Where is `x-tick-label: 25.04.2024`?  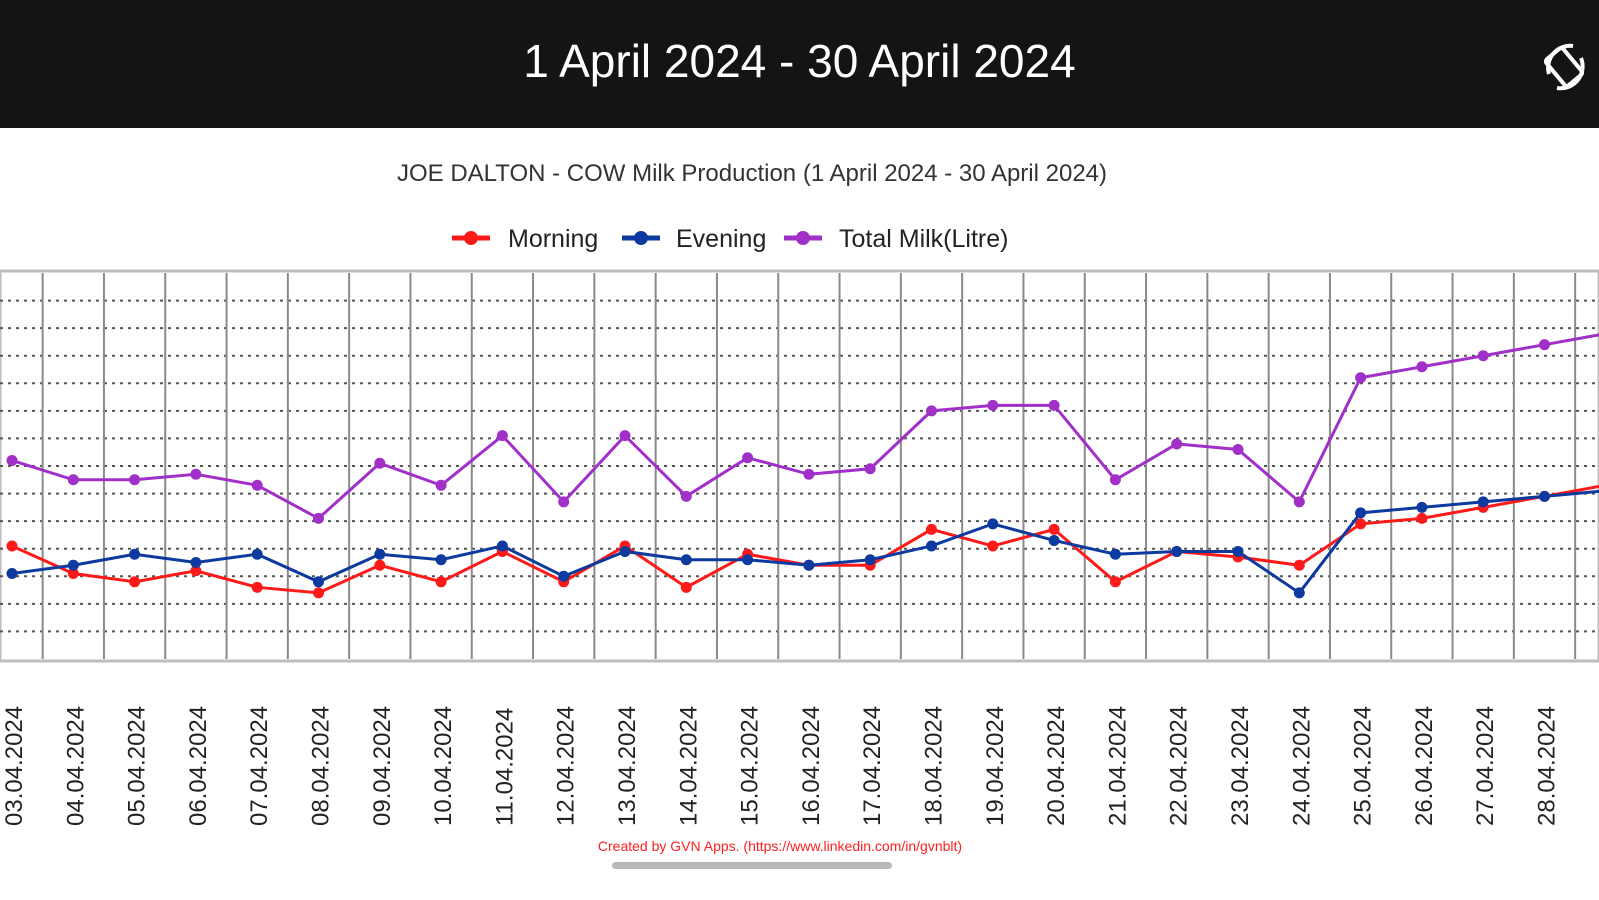
x-tick-label: 25.04.2024 is located at coordinates (1363, 766).